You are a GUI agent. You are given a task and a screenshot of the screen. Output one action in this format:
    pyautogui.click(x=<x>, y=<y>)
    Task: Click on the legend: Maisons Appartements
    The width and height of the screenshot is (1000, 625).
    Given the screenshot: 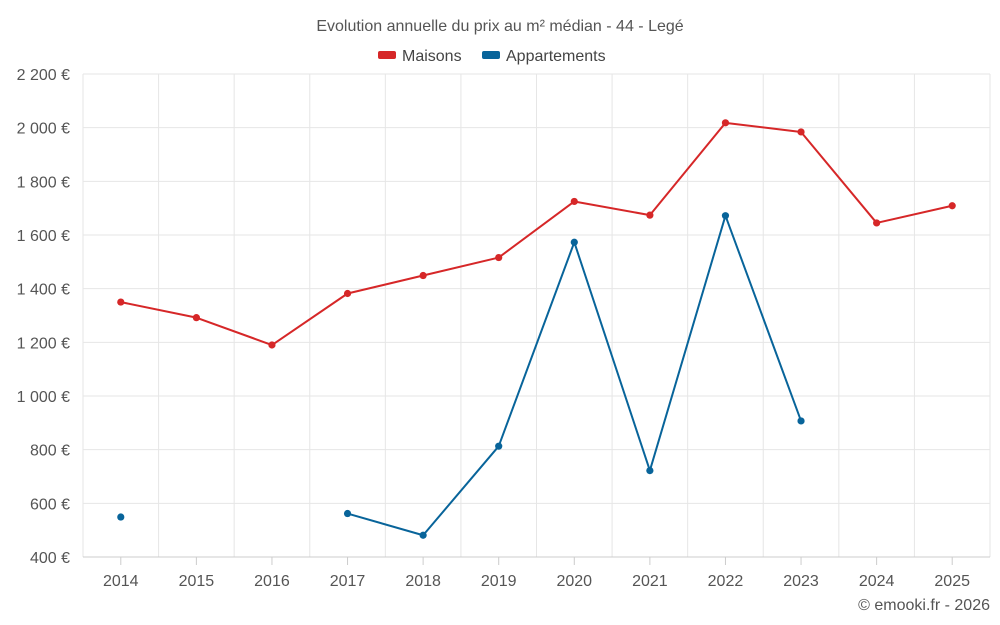 What is the action you would take?
    pyautogui.click(x=492, y=56)
    